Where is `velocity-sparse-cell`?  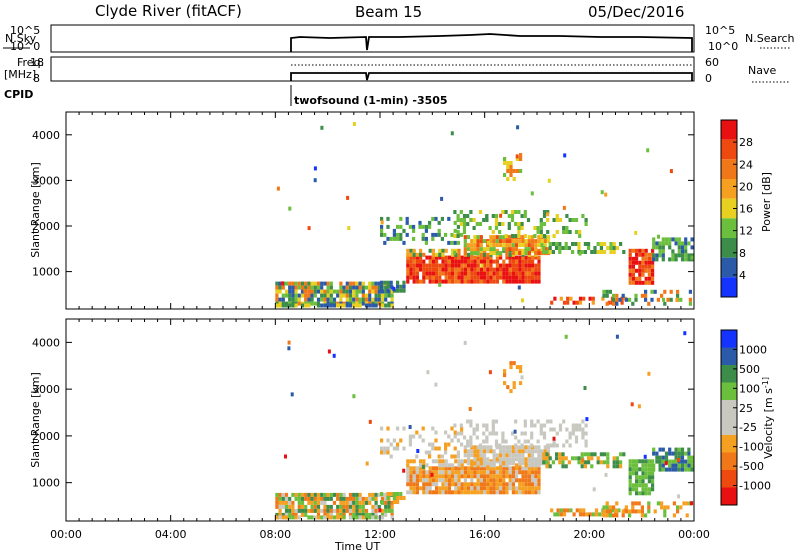
velocity-sparse-cell is located at coordinates (292, 394).